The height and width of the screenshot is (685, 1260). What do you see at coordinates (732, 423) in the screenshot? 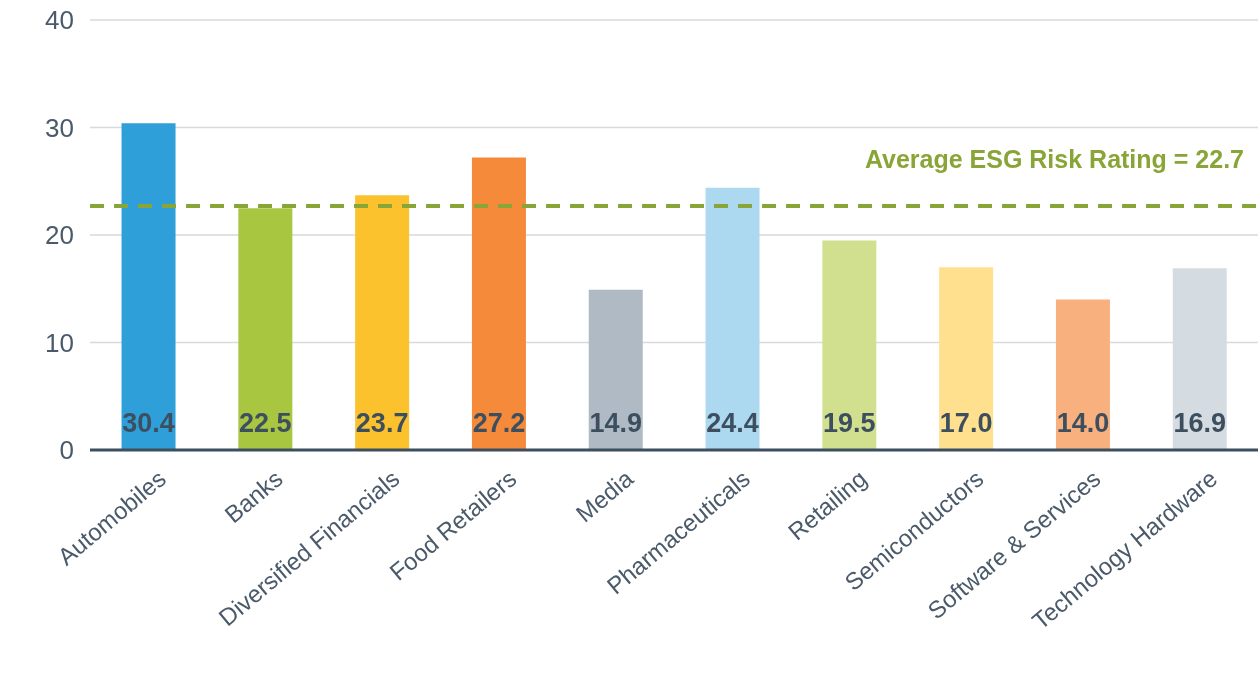
I see `data-label: 24.4` at bounding box center [732, 423].